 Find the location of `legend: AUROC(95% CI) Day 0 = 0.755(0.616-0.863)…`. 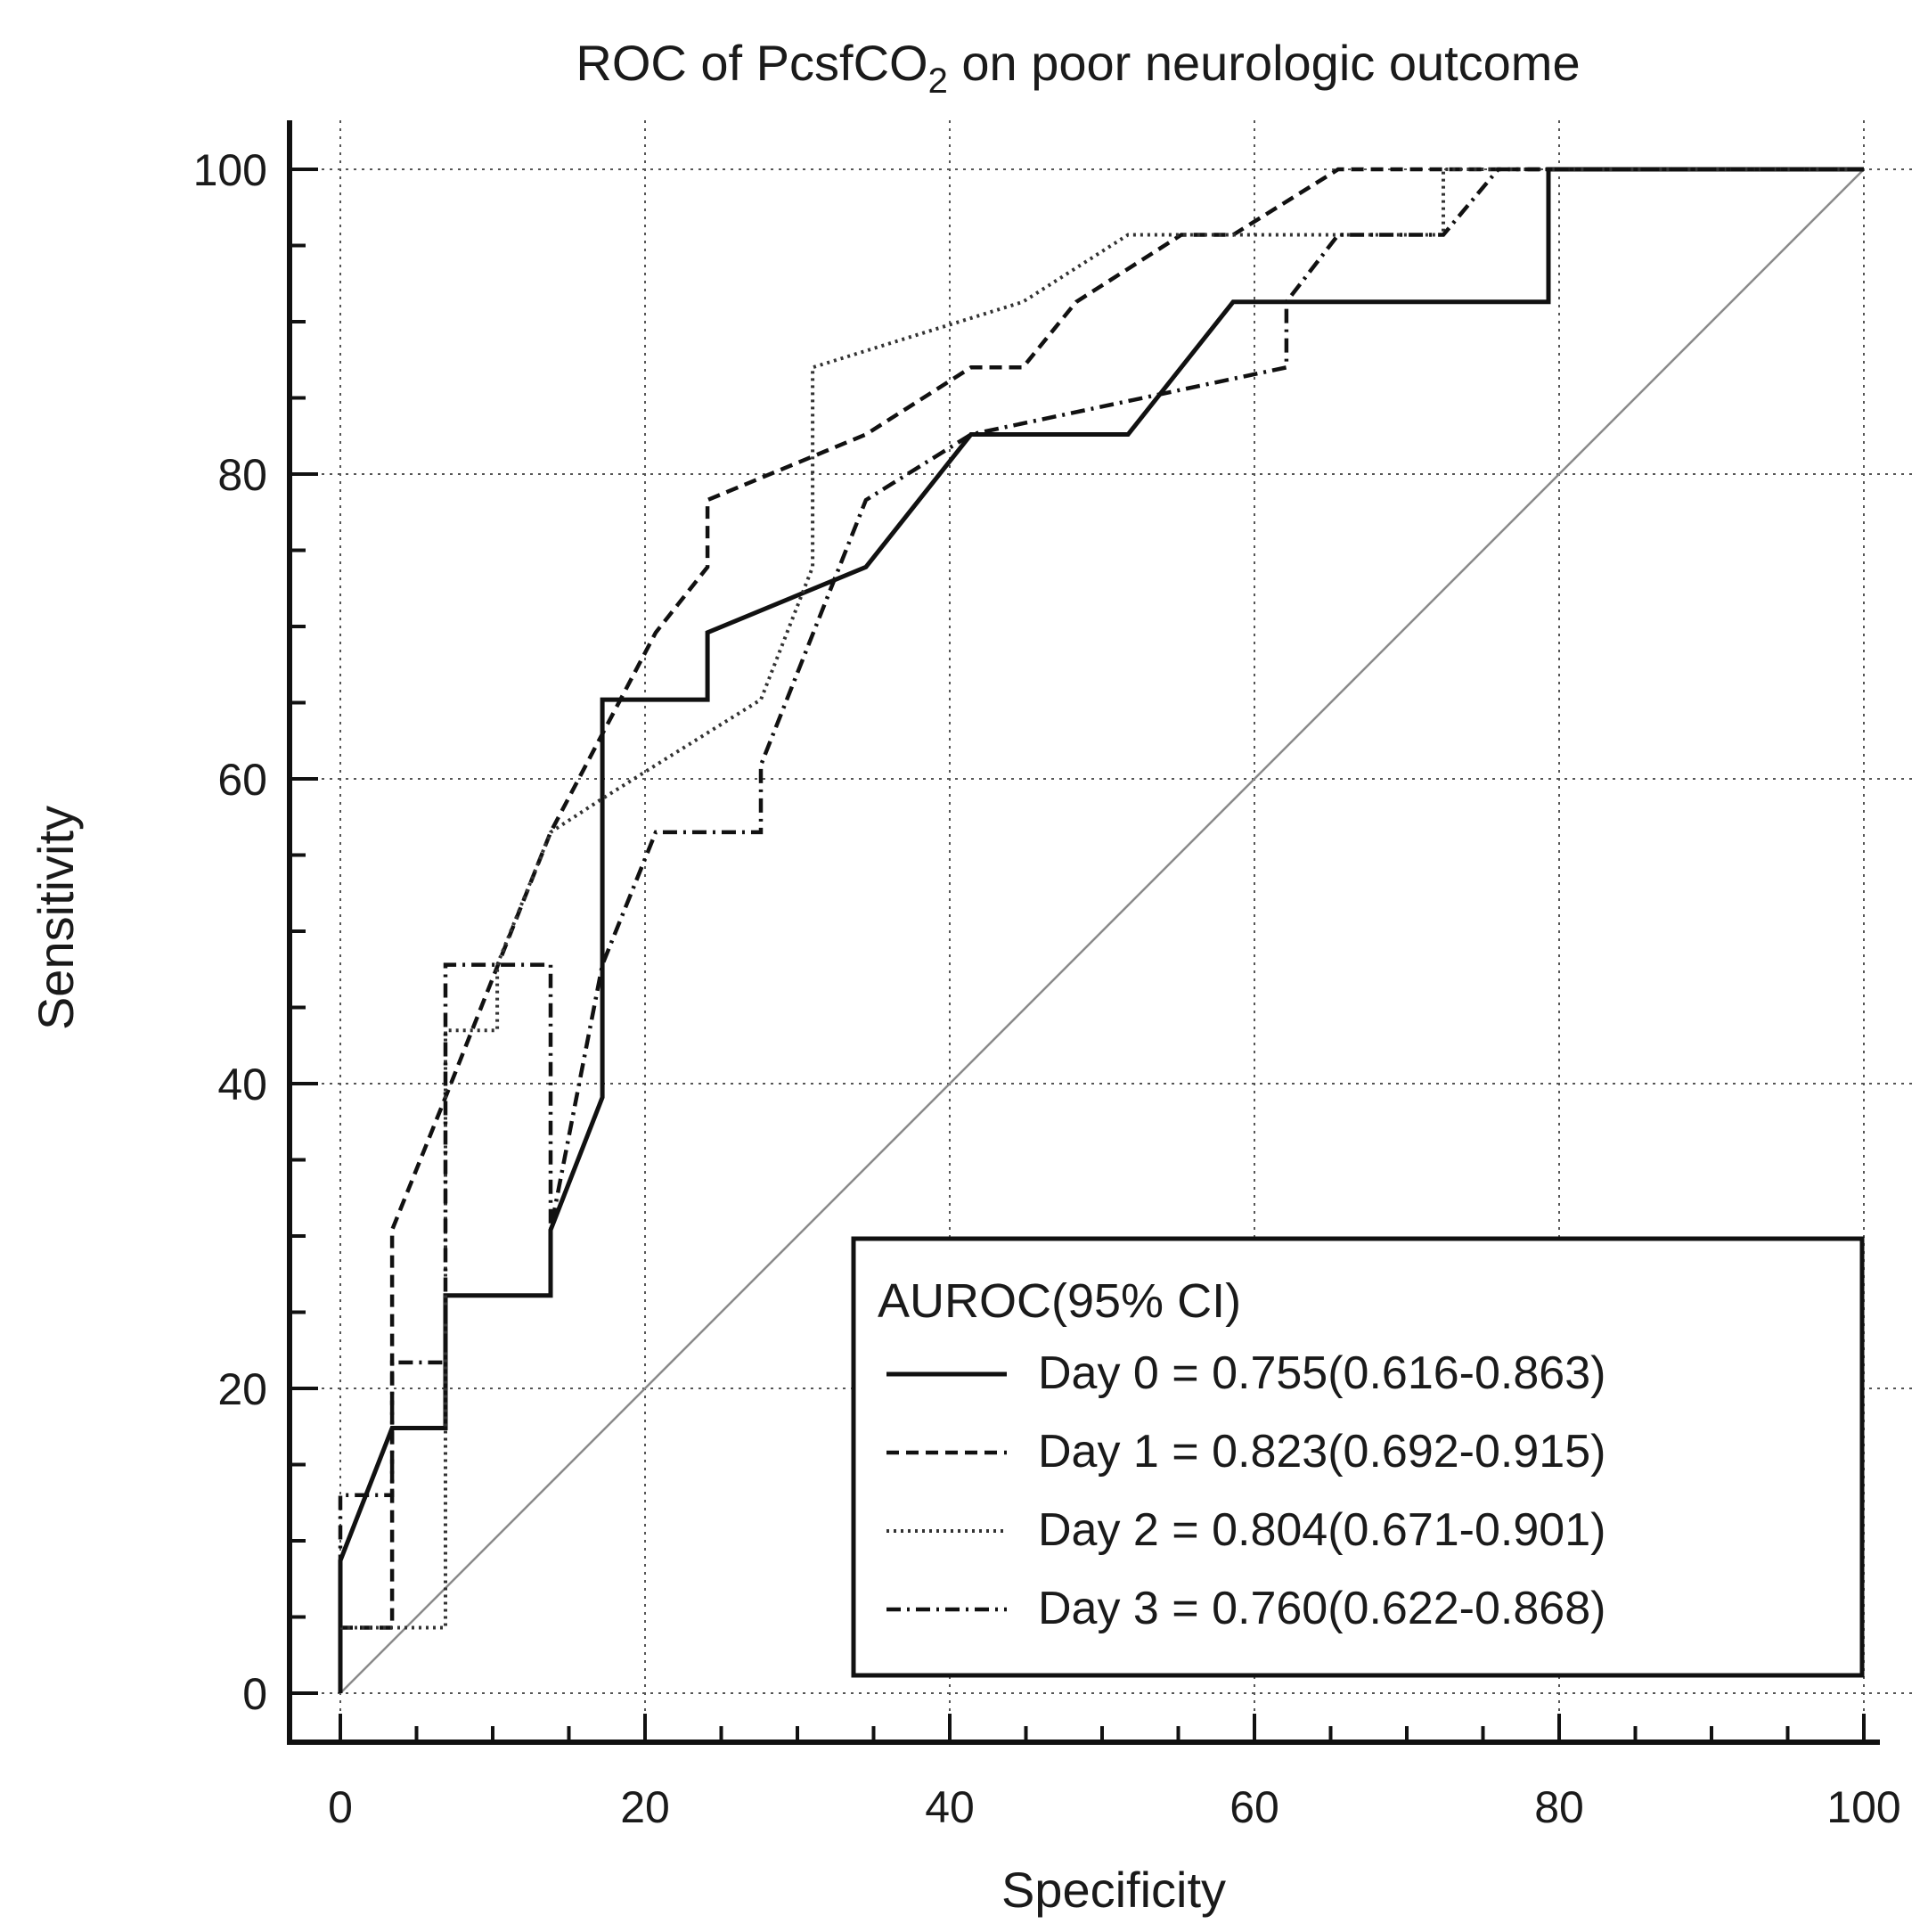

legend: AUROC(95% CI) Day 0 = 0.755(0.616-0.863)… is located at coordinates (1358, 1457).